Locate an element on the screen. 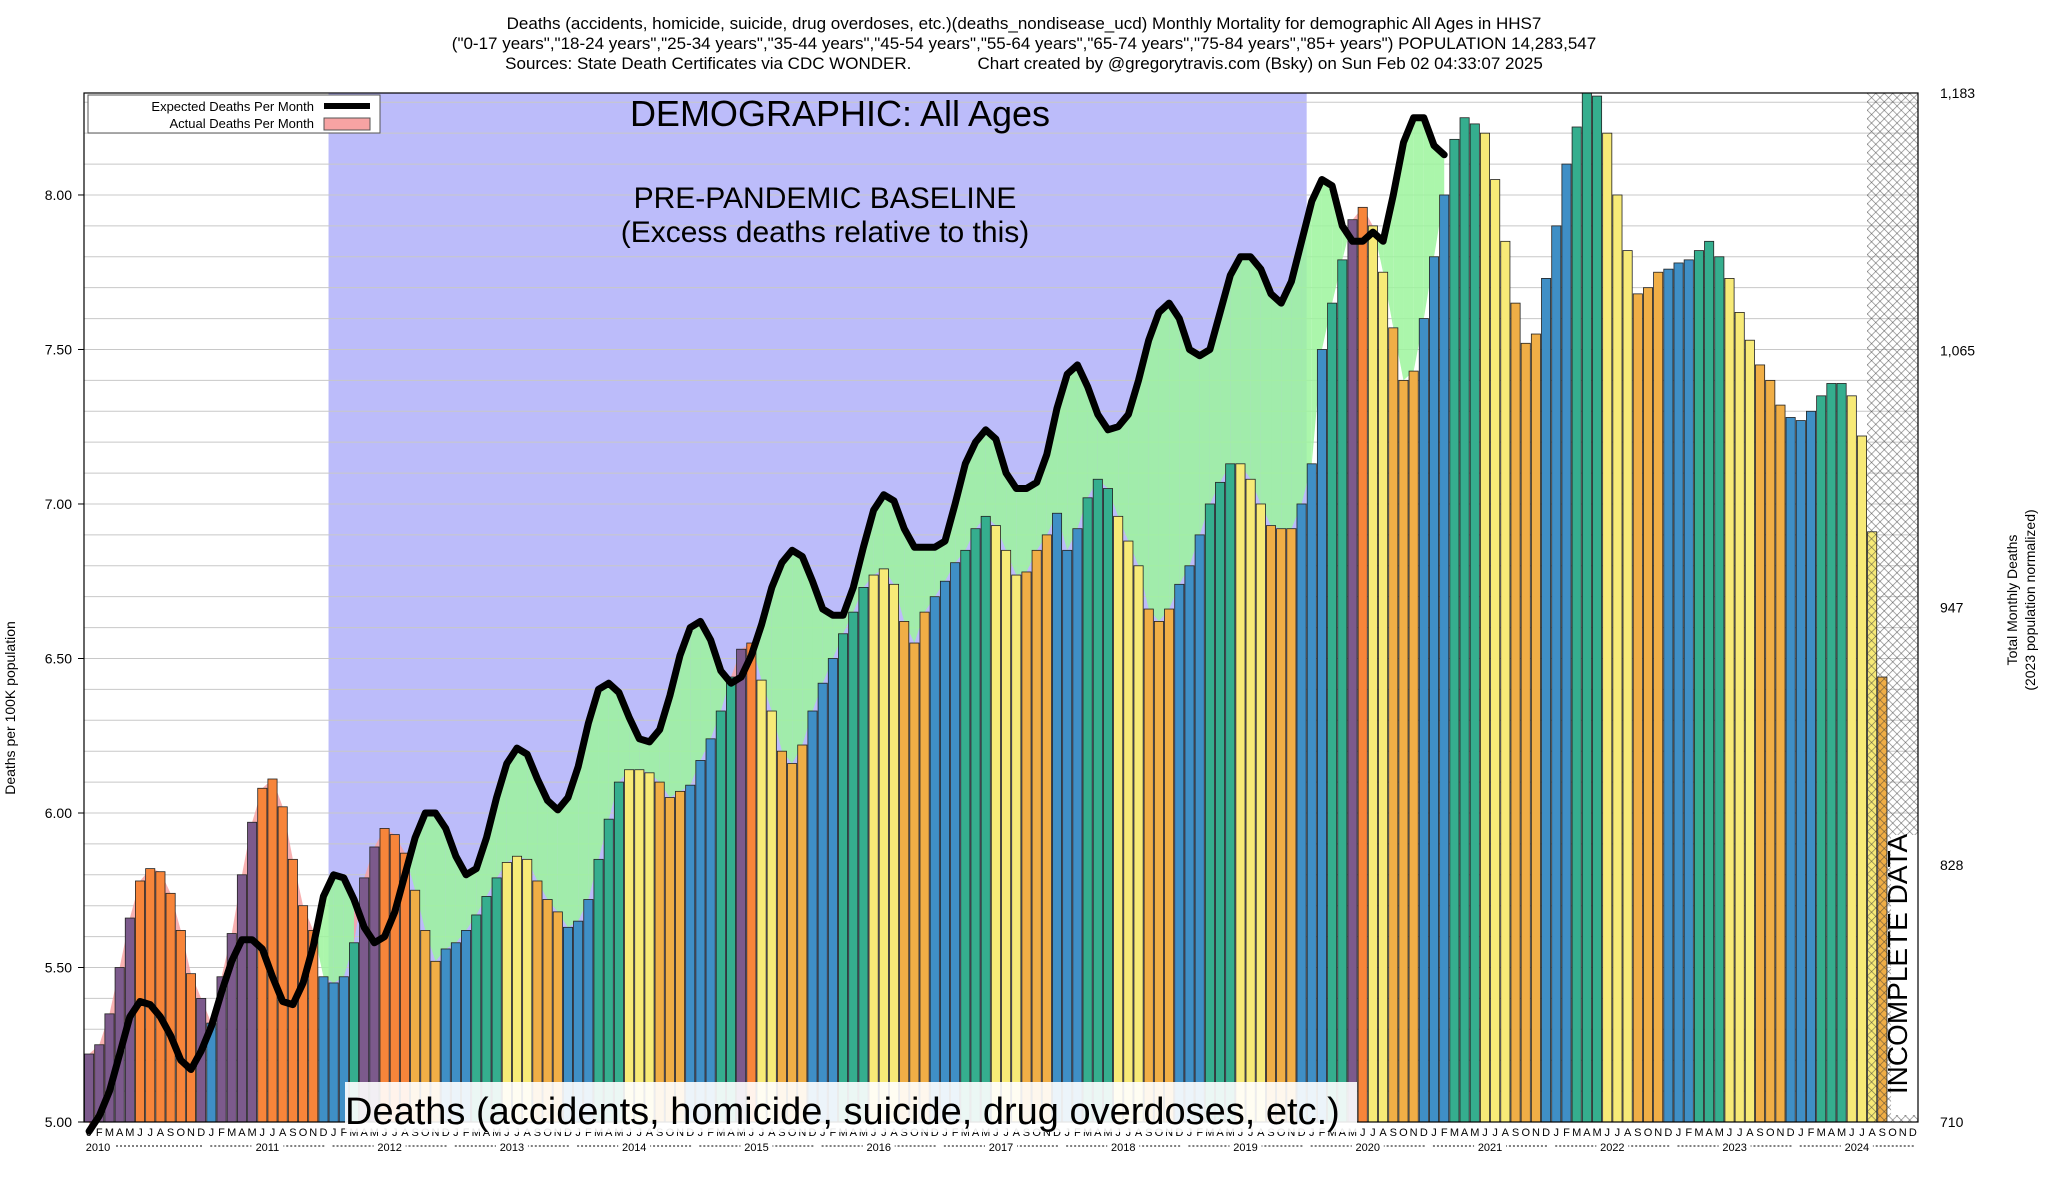 This screenshot has width=2048, height=1200. x-year-label: 2020 is located at coordinates (1368, 1148).